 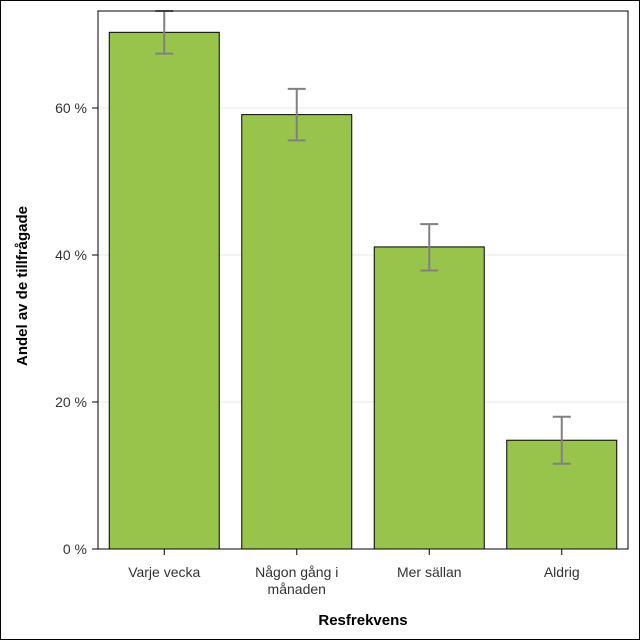 I want to click on y-tick-label: 20 %, so click(x=71, y=402).